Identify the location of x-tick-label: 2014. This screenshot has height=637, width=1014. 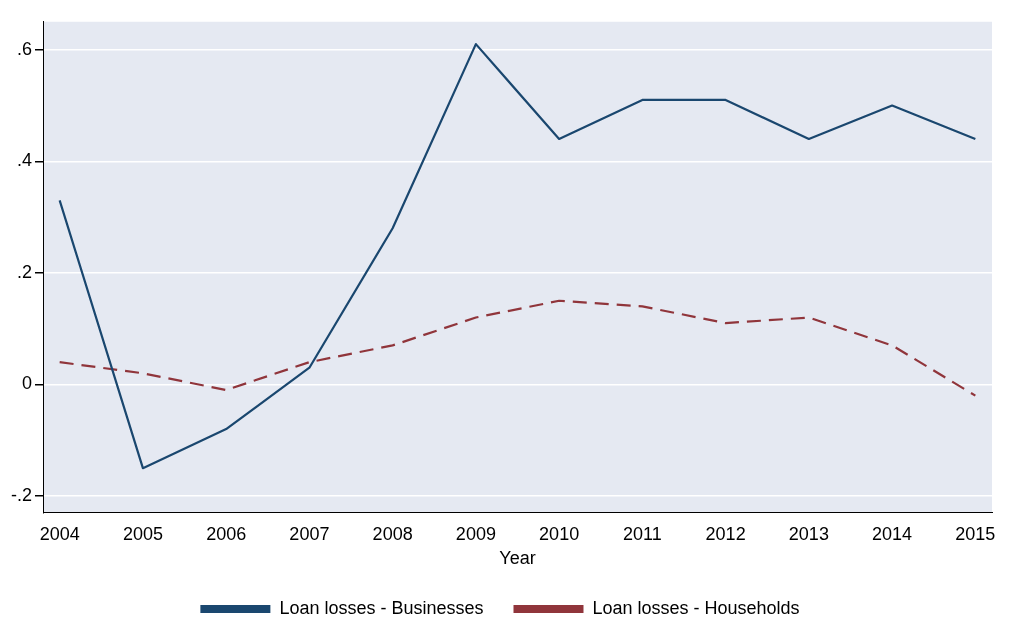
(892, 533).